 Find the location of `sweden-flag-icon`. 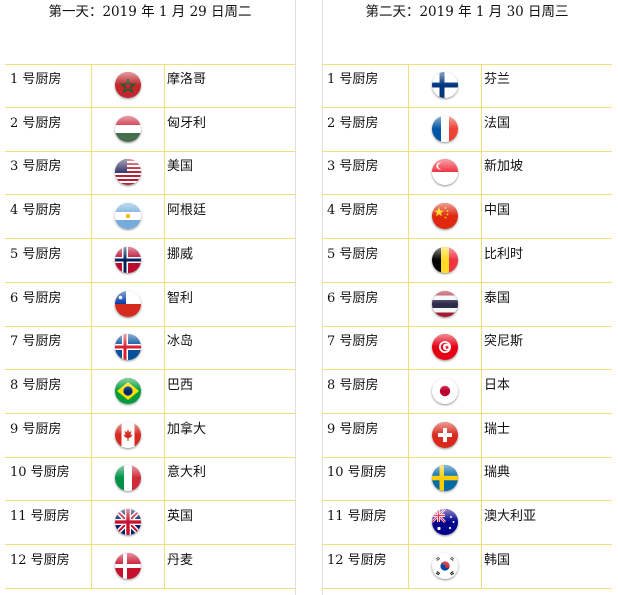

sweden-flag-icon is located at coordinates (445, 478).